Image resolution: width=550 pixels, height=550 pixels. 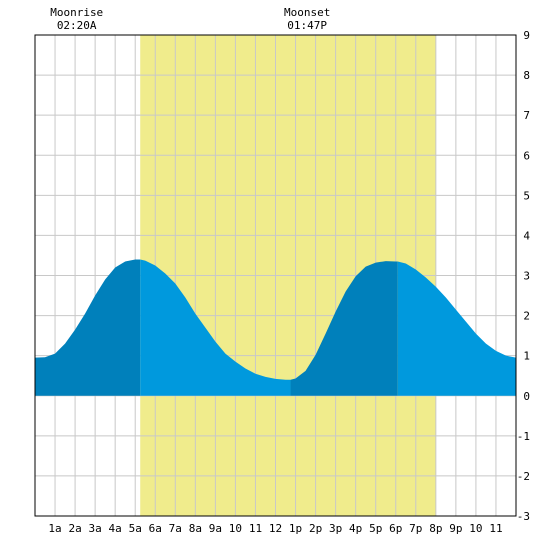 I want to click on x-tick-label: 5a, so click(x=135, y=528).